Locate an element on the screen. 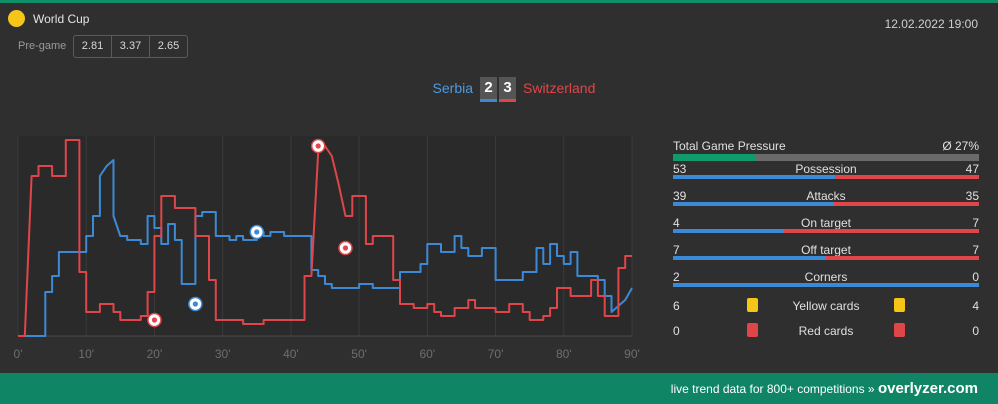 The height and width of the screenshot is (404, 998). x-tick-label: 70' is located at coordinates (496, 354).